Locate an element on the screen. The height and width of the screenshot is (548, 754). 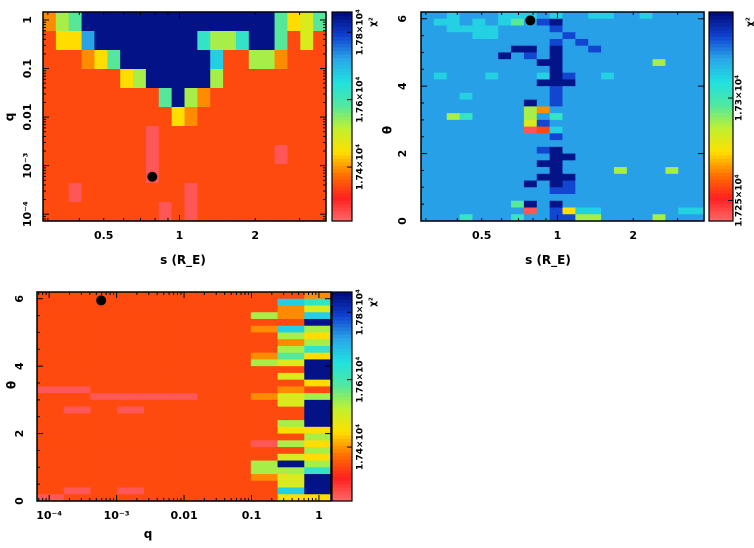
plot-frame is located at coordinates (562, 116).